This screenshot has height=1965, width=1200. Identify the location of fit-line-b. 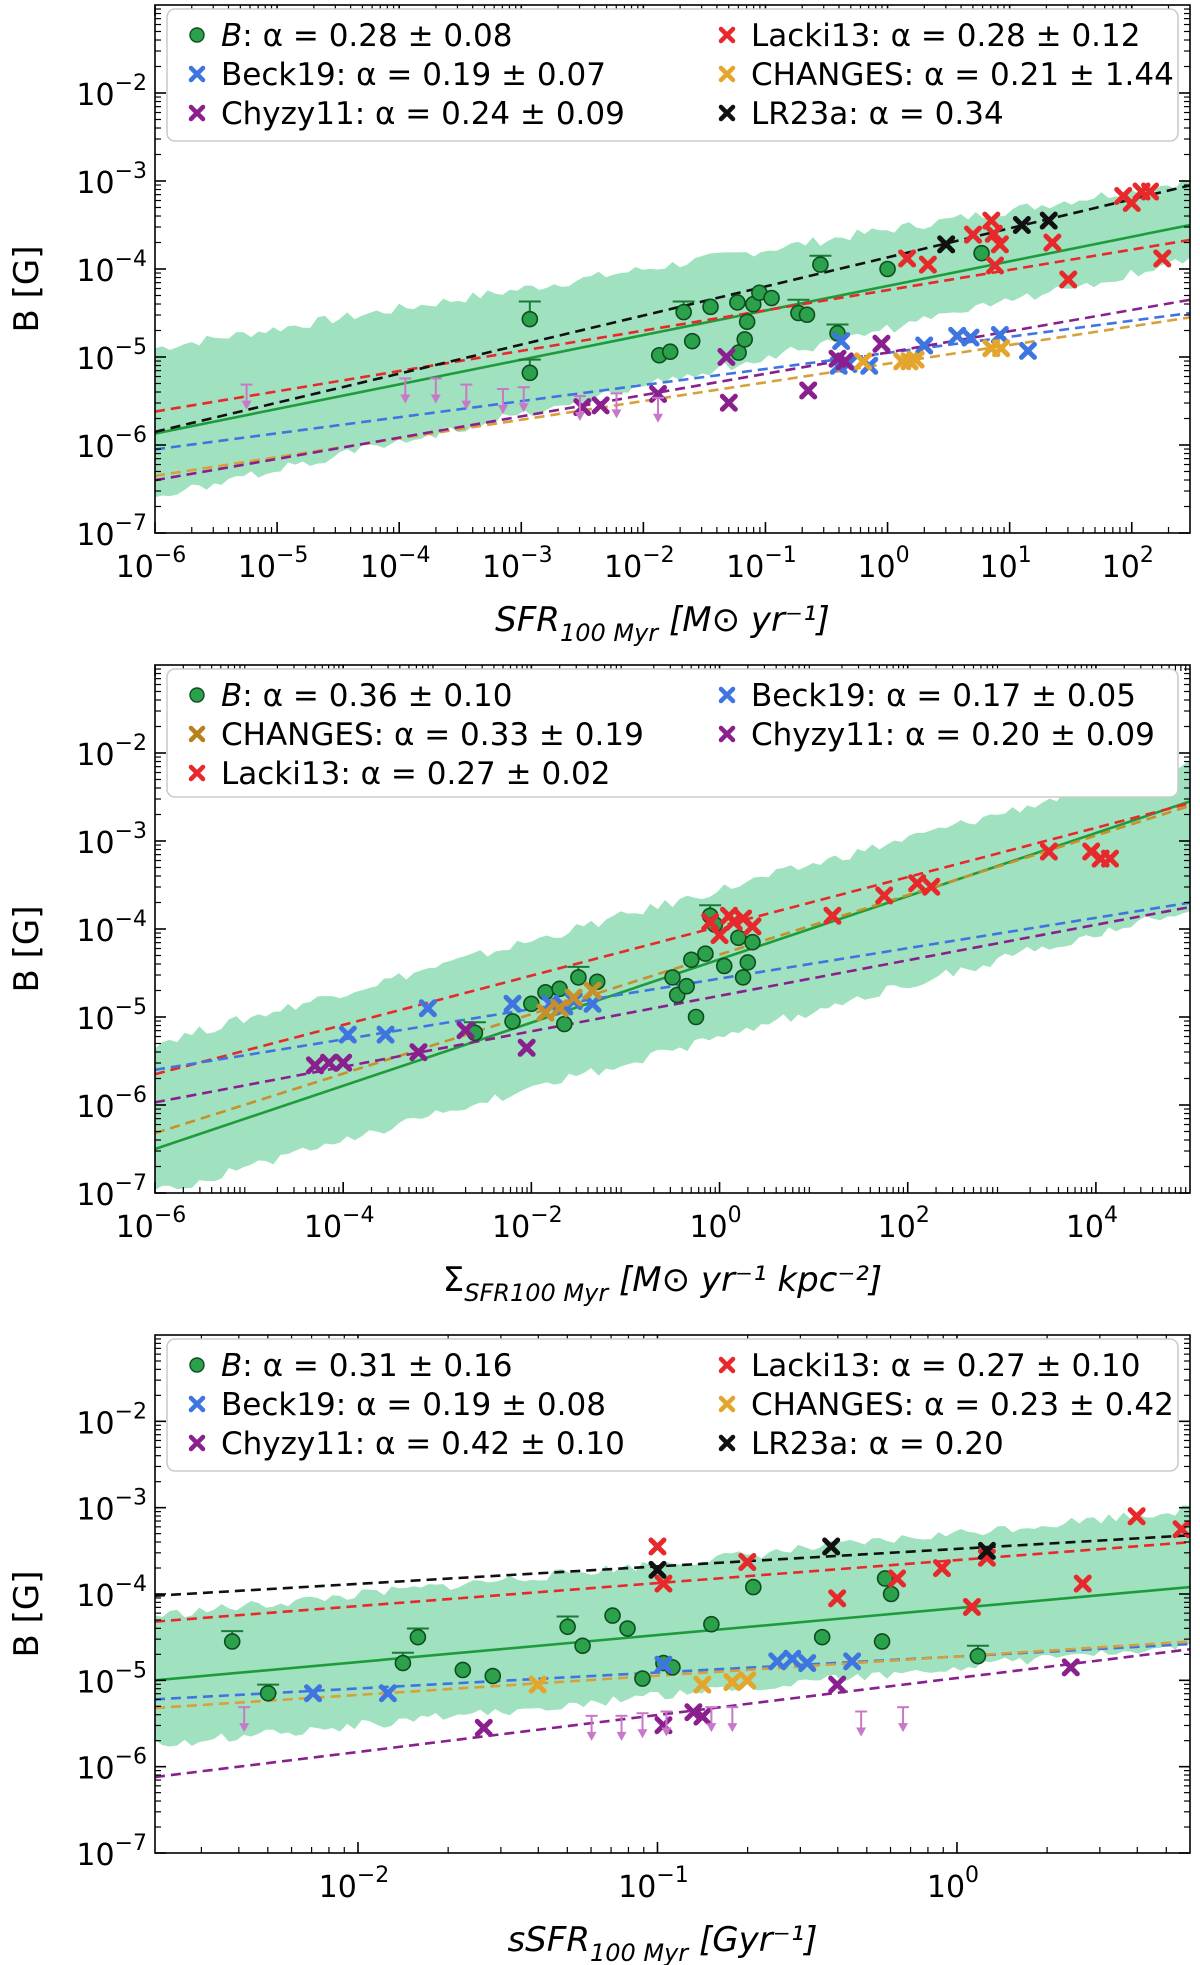
(672, 329).